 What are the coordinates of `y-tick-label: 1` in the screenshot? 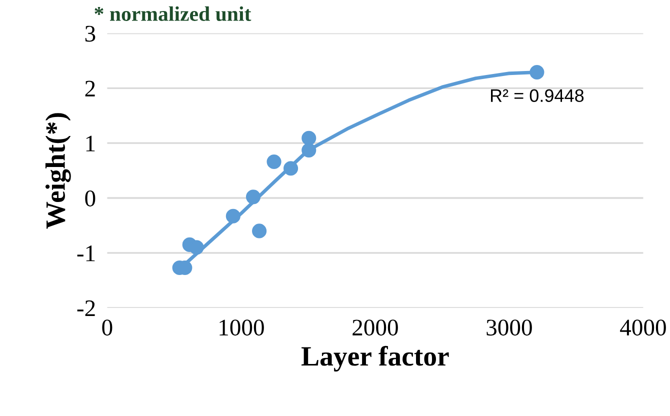 It's located at (90, 144).